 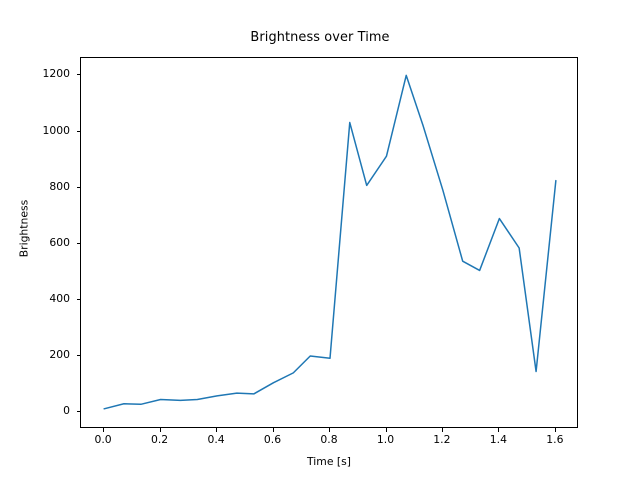 I want to click on x-tick-label: 1.6, so click(x=555, y=439).